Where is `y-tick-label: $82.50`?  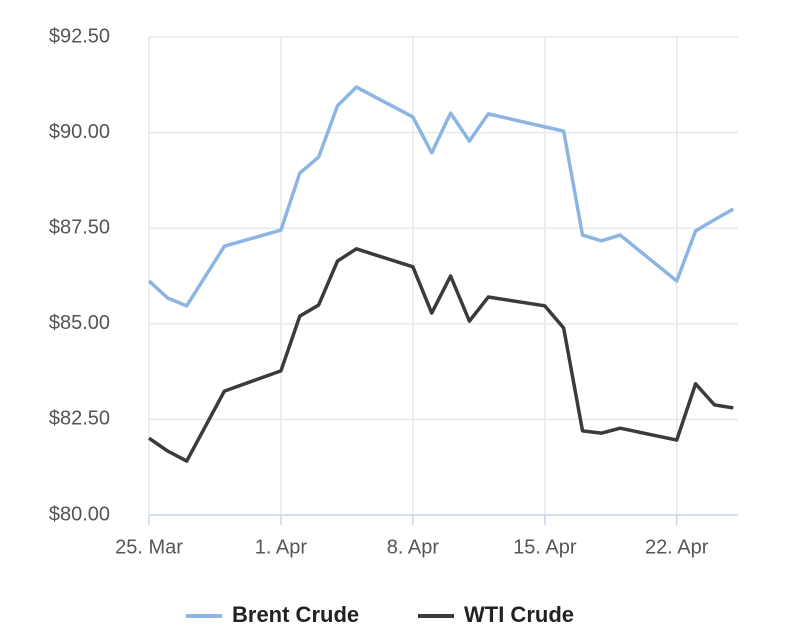
y-tick-label: $82.50 is located at coordinates (79, 419).